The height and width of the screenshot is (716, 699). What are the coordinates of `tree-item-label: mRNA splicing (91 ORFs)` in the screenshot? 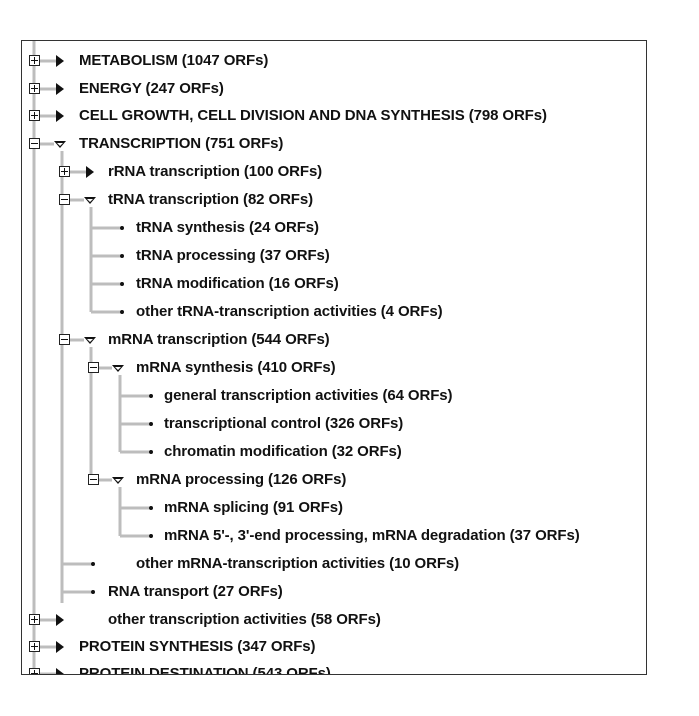 It's located at (253, 507).